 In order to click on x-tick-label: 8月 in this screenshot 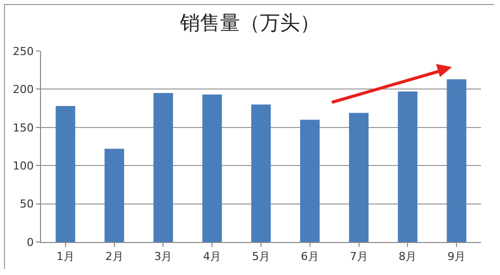, I will do `click(407, 257)`.